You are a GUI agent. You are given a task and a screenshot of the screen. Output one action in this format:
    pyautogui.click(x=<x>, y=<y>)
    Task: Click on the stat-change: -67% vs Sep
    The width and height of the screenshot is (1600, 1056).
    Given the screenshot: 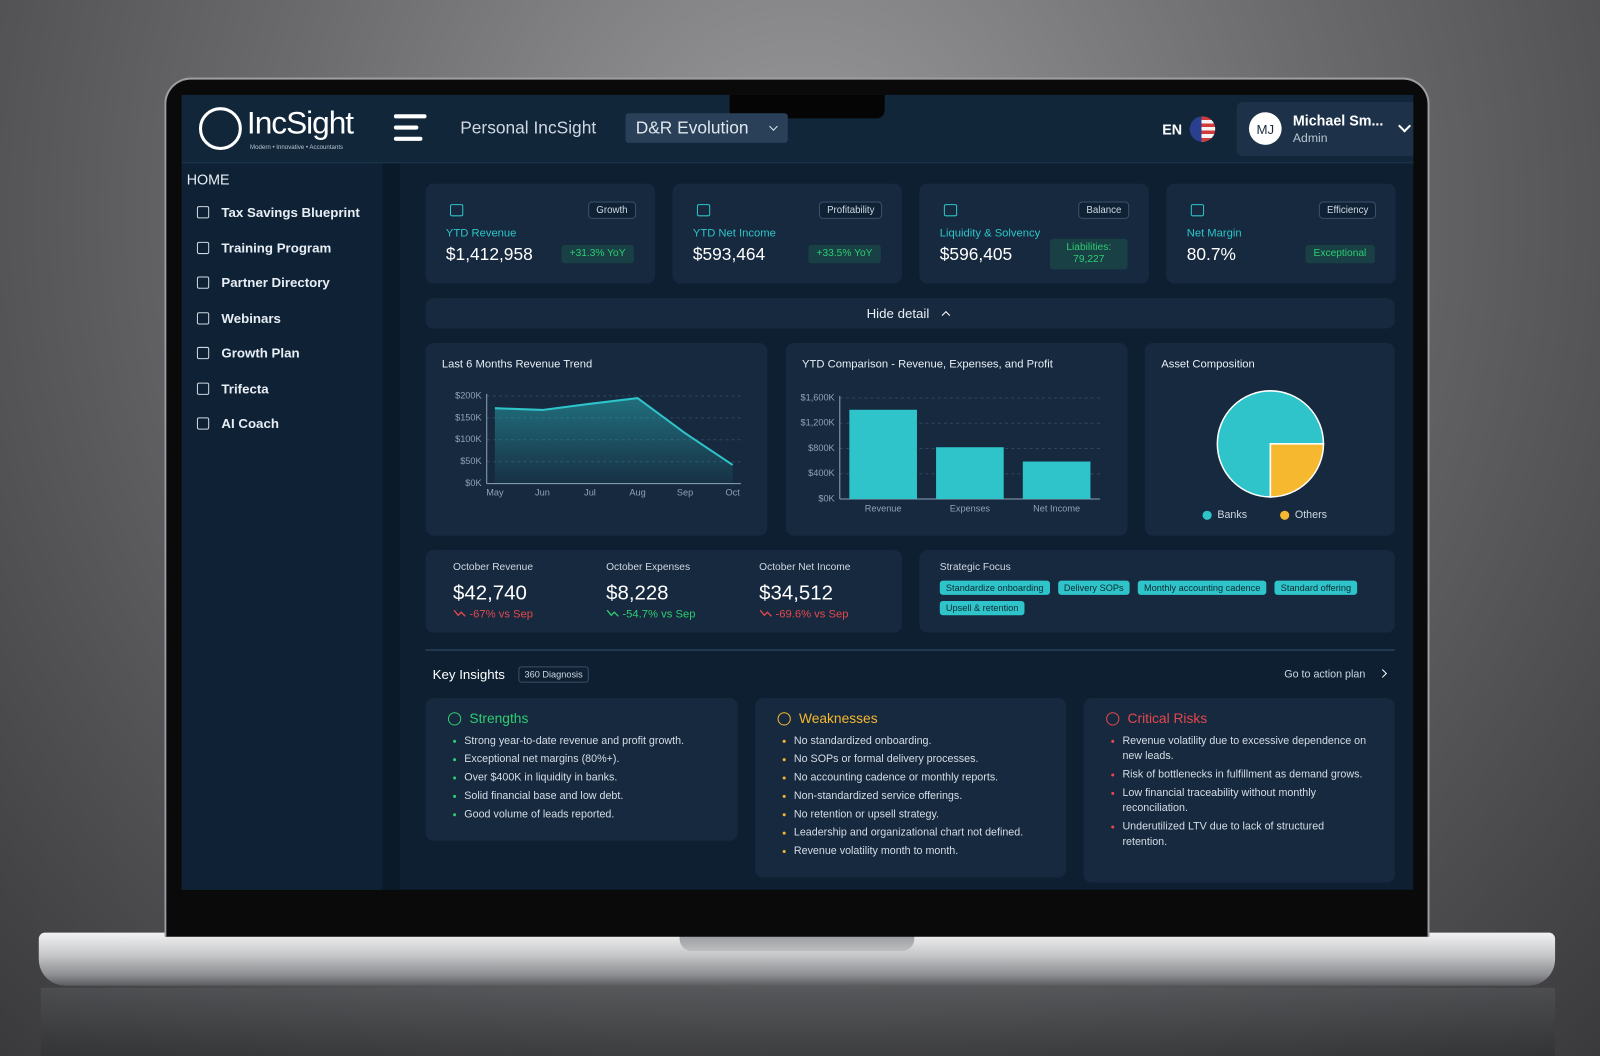 What is the action you would take?
    pyautogui.click(x=501, y=614)
    